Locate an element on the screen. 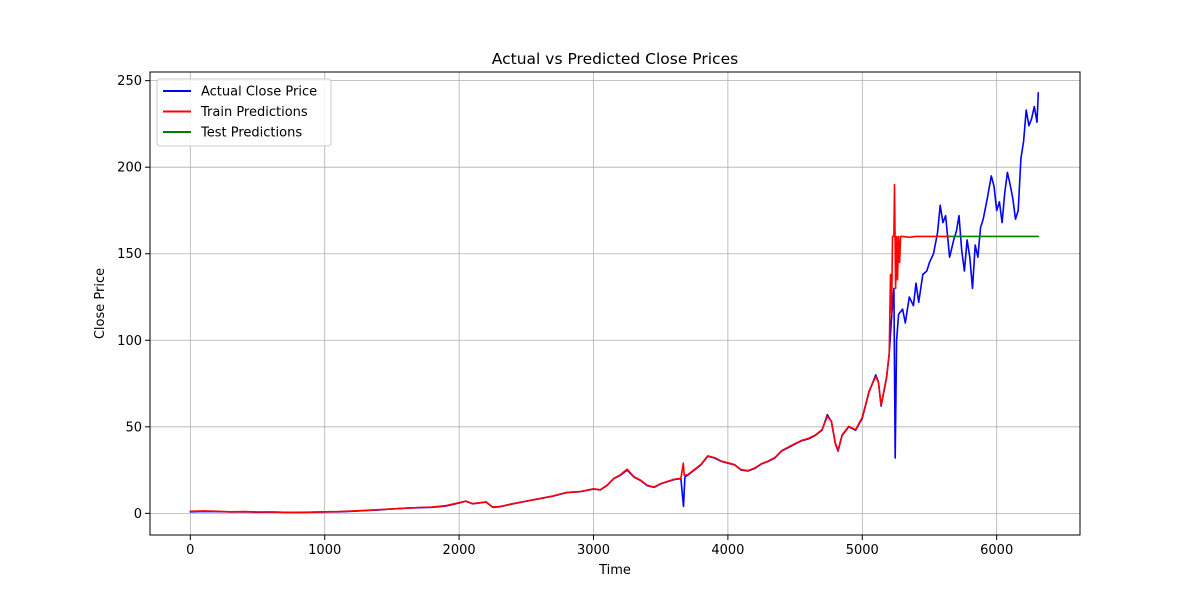 This screenshot has height=600, width=1200. x-axis-title: Time is located at coordinates (614, 570).